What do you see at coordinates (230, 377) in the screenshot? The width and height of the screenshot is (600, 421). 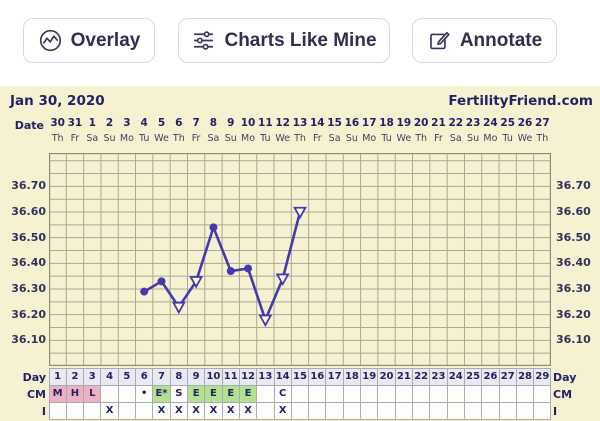 I see `cycle-day-cell: 11` at bounding box center [230, 377].